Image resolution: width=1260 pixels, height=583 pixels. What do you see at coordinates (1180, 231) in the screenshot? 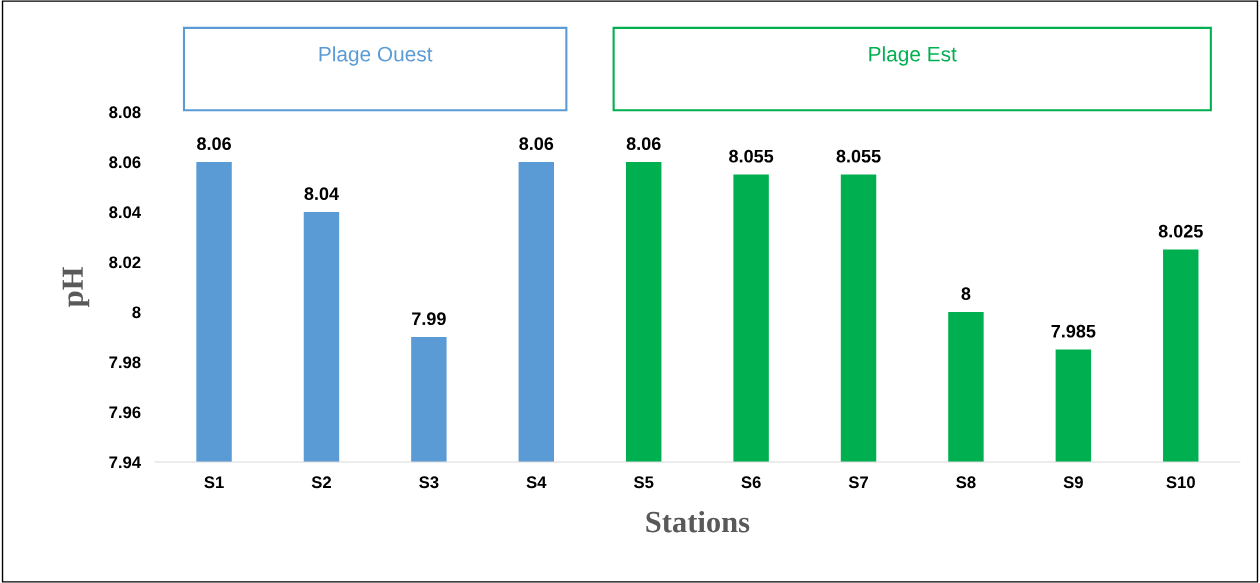
I see `data-label: 8.025` at bounding box center [1180, 231].